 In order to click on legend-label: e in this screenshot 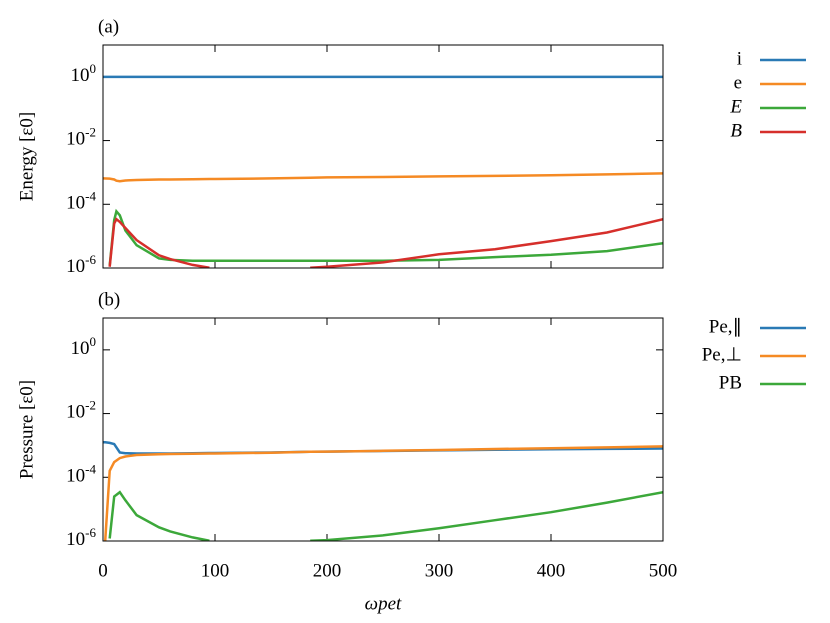, I will do `click(738, 82)`.